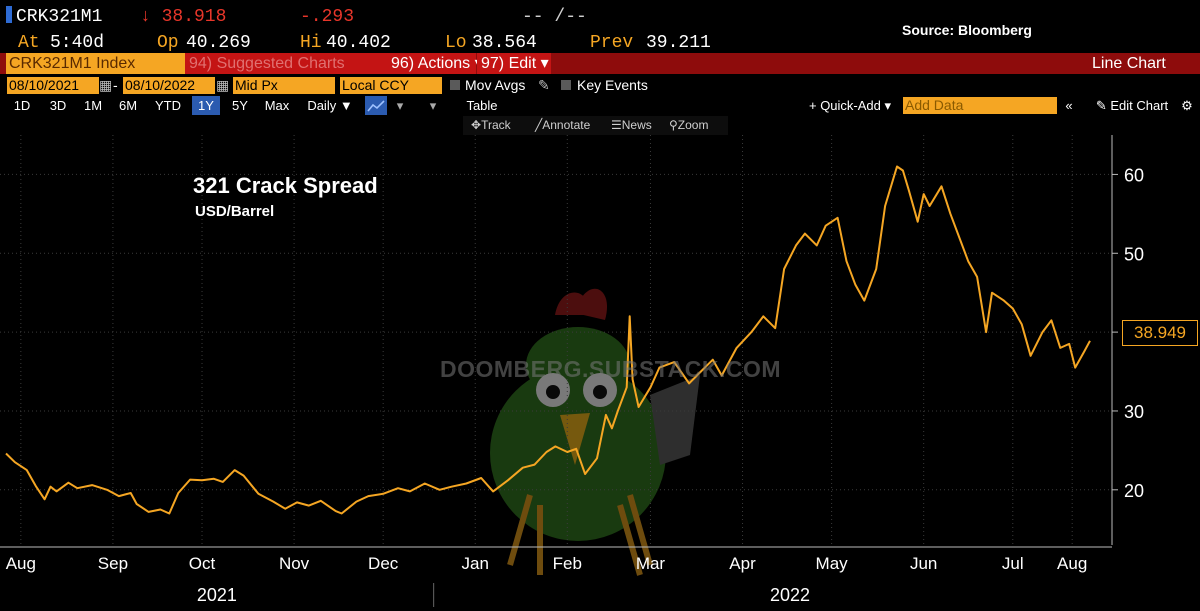 This screenshot has width=1200, height=611. What do you see at coordinates (455, 85) in the screenshot?
I see `mov-avgs-checkbox` at bounding box center [455, 85].